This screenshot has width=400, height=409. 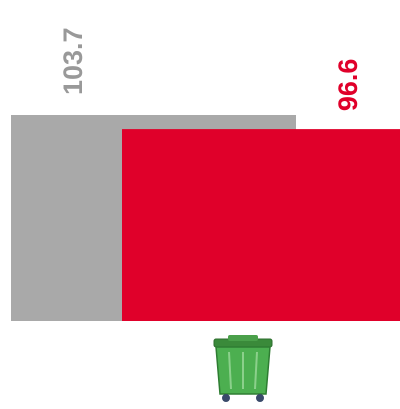 I want to click on value-label: 96.6, so click(x=348, y=85).